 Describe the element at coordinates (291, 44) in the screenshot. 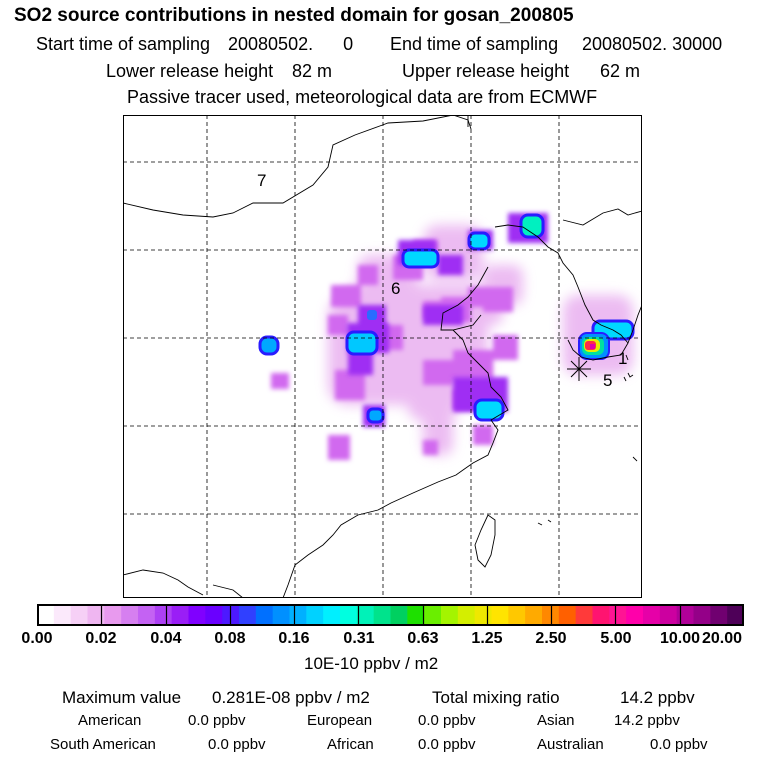

I see `start-time-value: 20080502. 0` at that location.